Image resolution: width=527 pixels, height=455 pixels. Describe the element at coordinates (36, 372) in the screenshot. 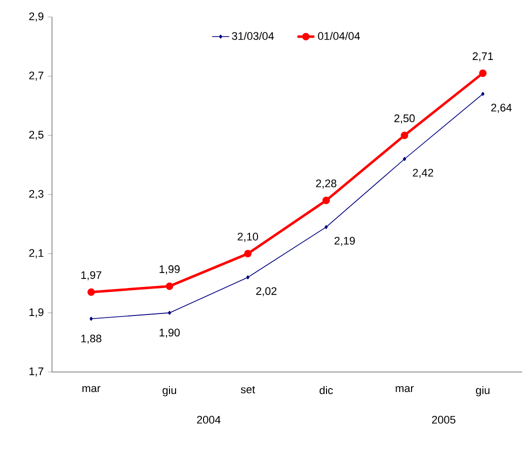

I see `y-tick-label: 1,7` at that location.